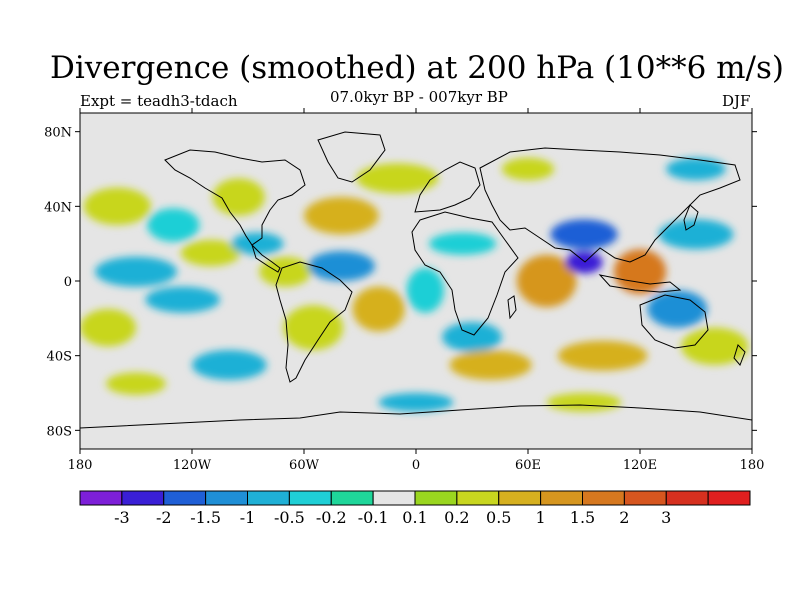 This screenshot has width=800, height=600. I want to click on coast-south-america, so click(314, 322).